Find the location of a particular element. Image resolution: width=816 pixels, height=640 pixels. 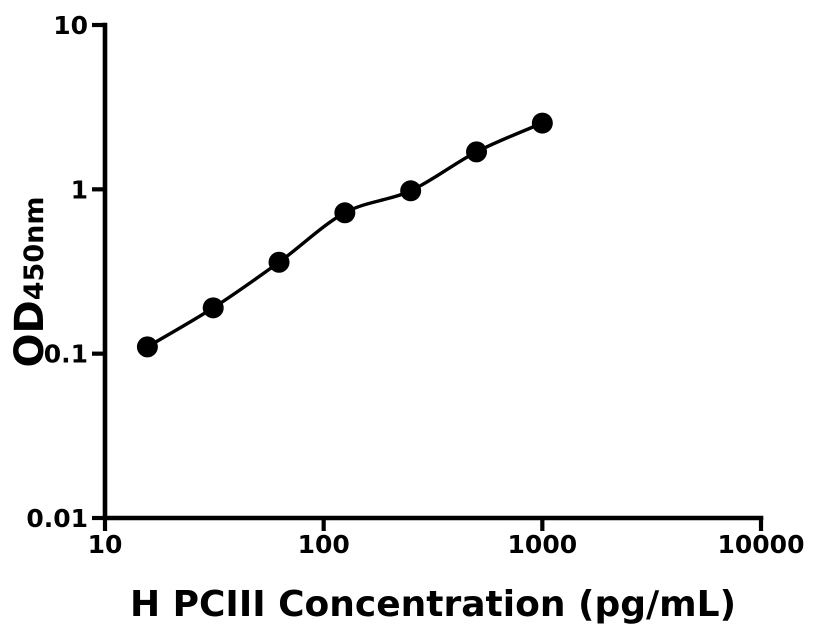

x-tick-label: 10000 is located at coordinates (761, 544).